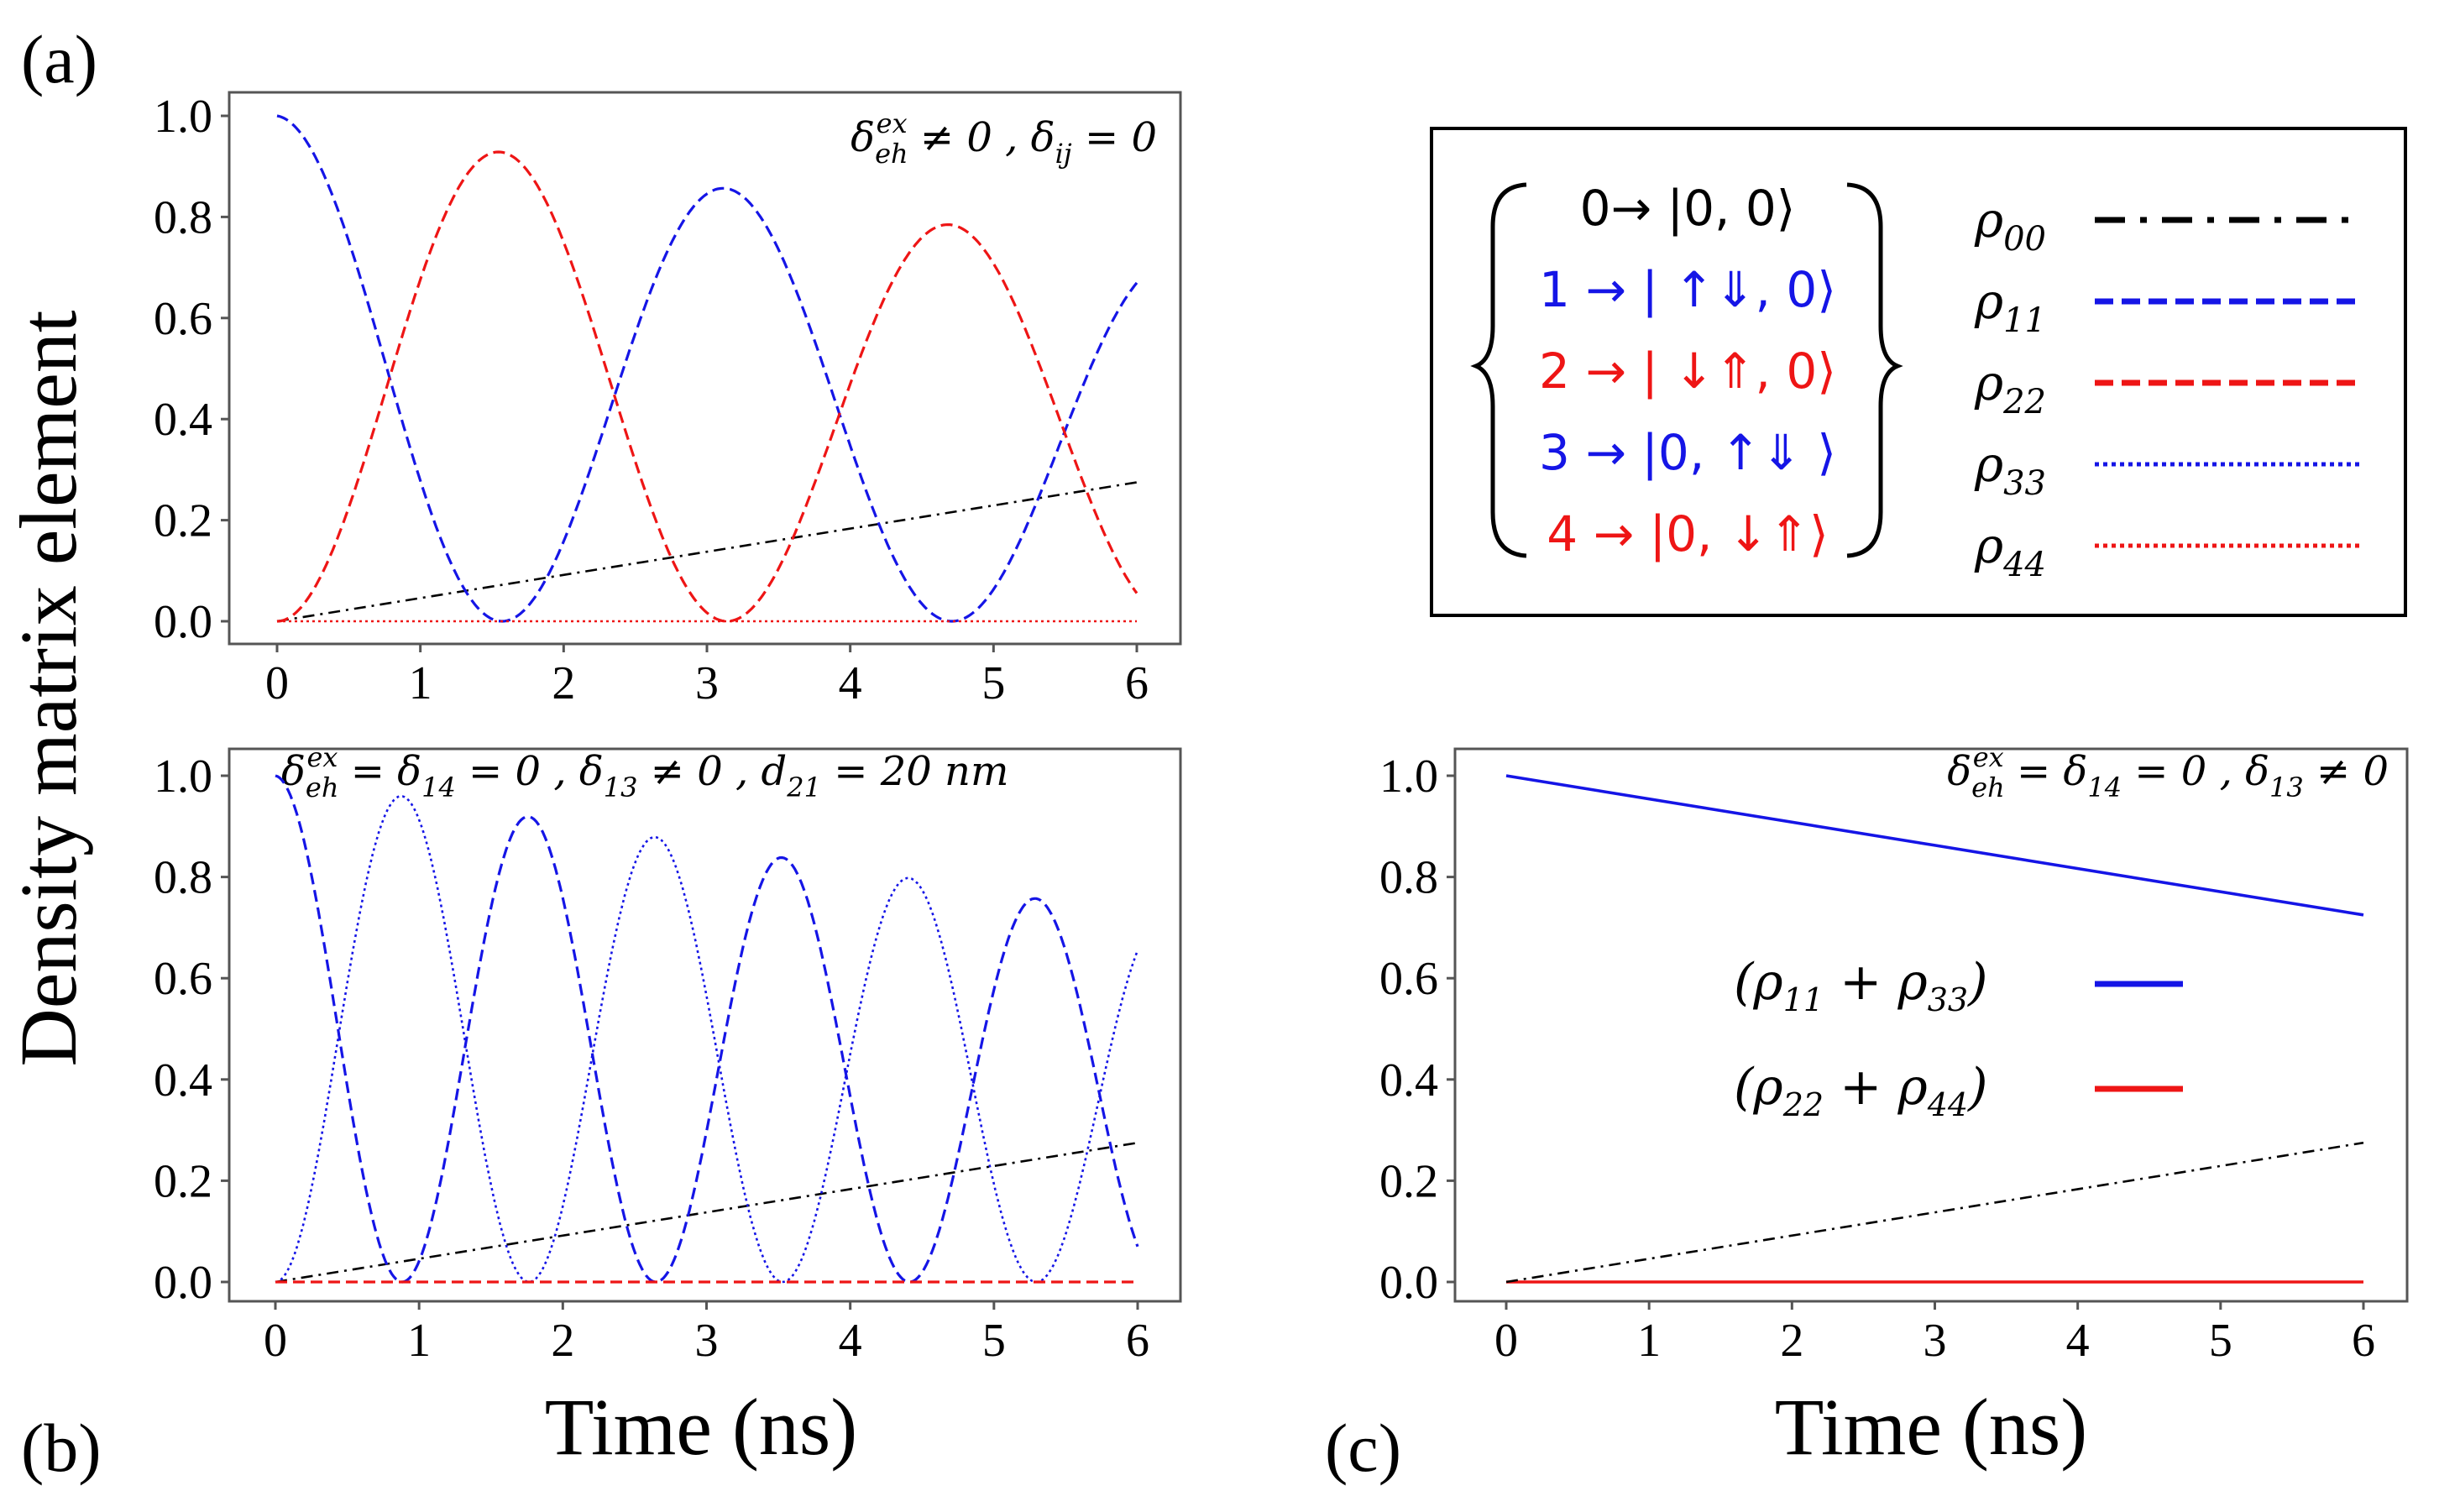 This screenshot has height=1512, width=2460. Describe the element at coordinates (1498, 370) in the screenshot. I see `left-brace` at that location.